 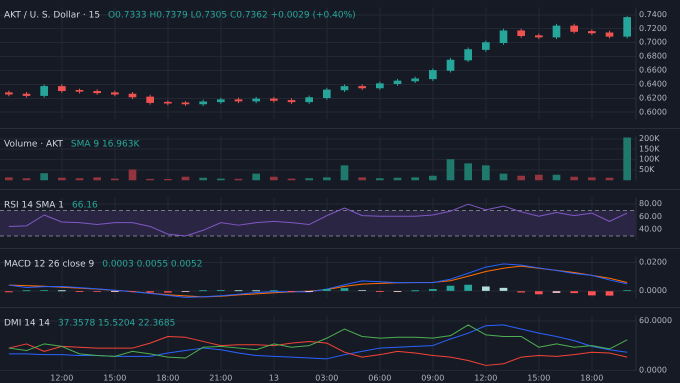 I want to click on y-tick-label: 80.00, so click(x=650, y=203).